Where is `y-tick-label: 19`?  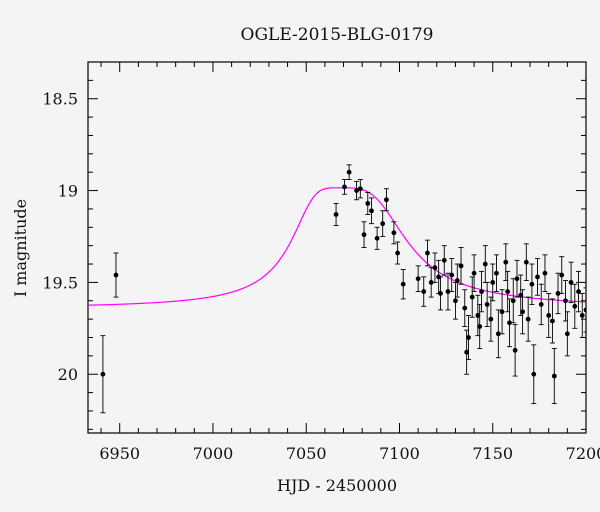 y-tick-label: 19 is located at coordinates (68, 191).